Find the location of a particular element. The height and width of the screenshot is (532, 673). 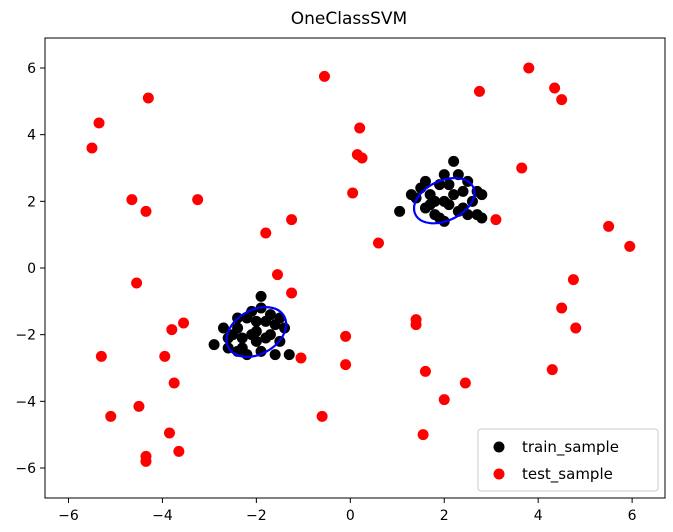

x-tick-label: −6 is located at coordinates (68, 516).